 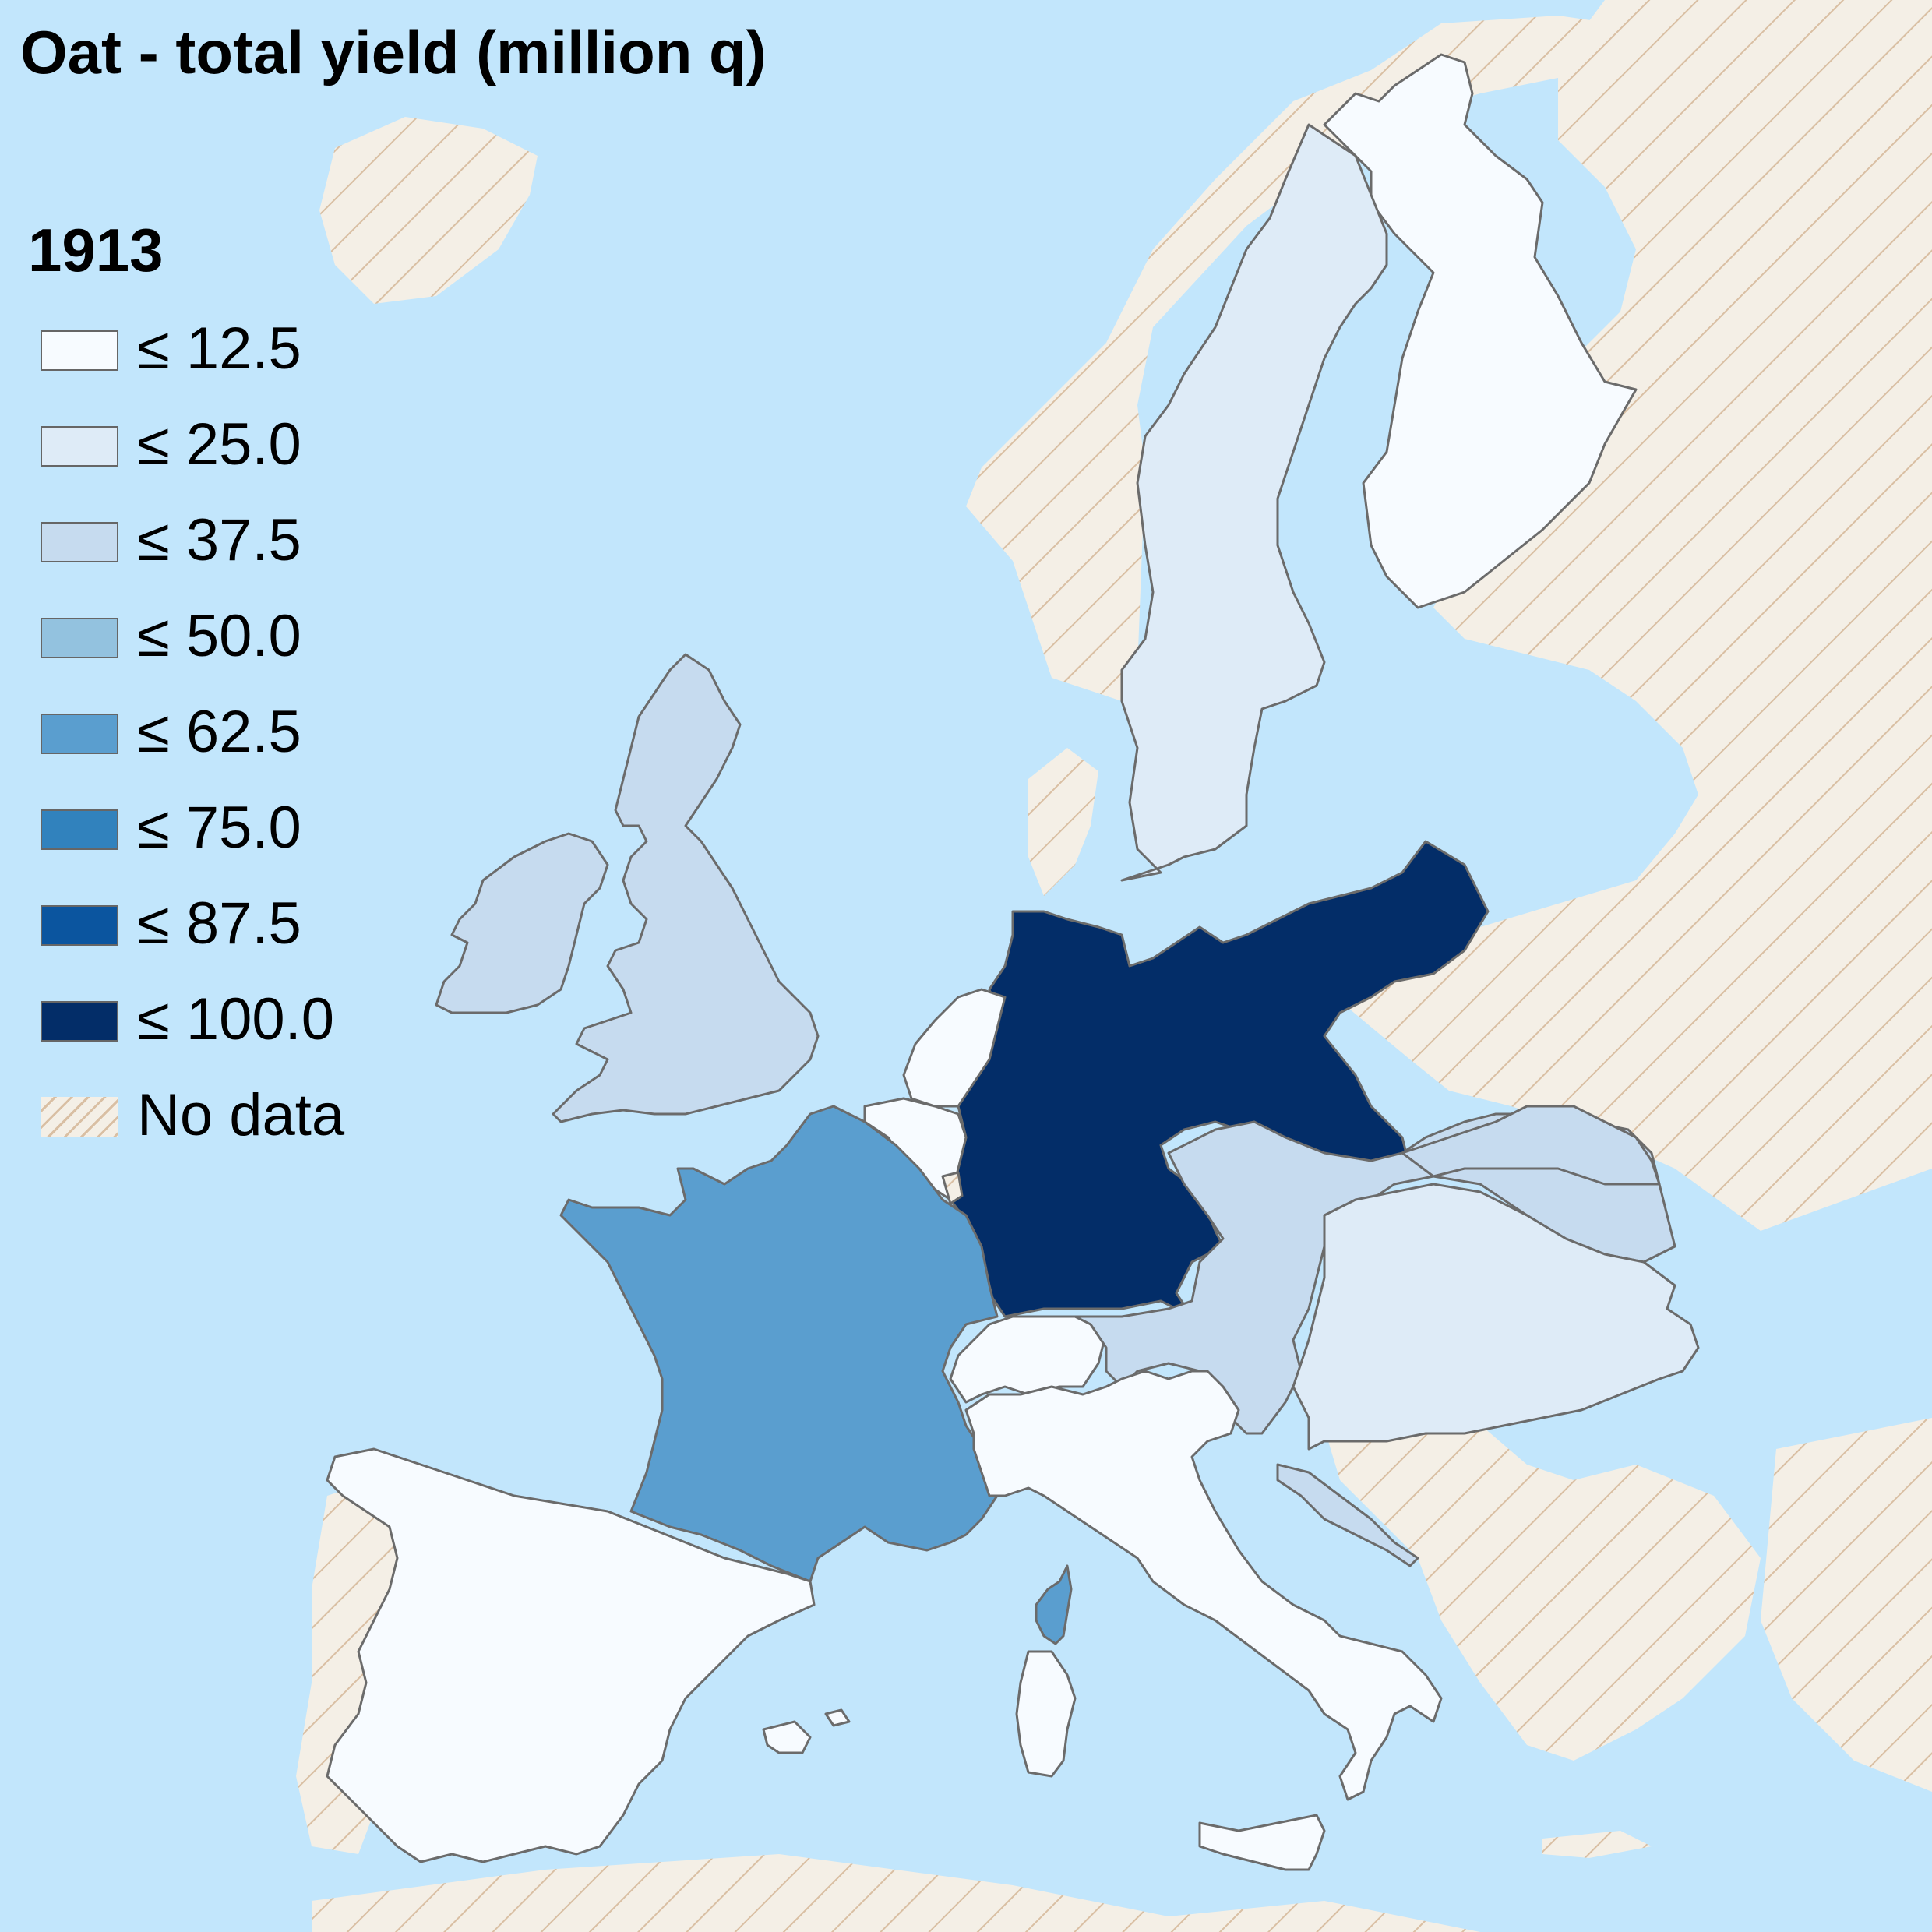 What do you see at coordinates (1204, 1586) in the screenshot?
I see `region-italy` at bounding box center [1204, 1586].